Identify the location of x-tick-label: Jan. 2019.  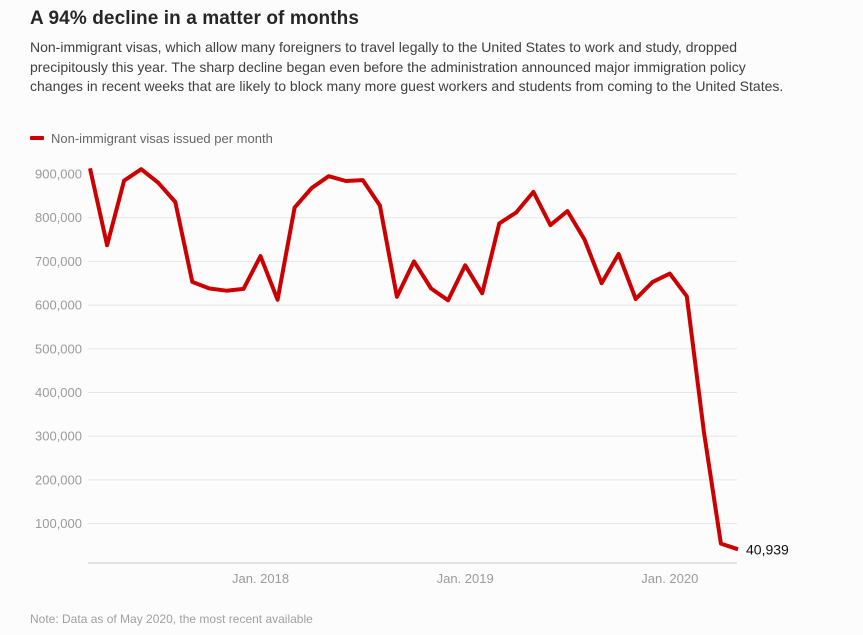
(465, 578).